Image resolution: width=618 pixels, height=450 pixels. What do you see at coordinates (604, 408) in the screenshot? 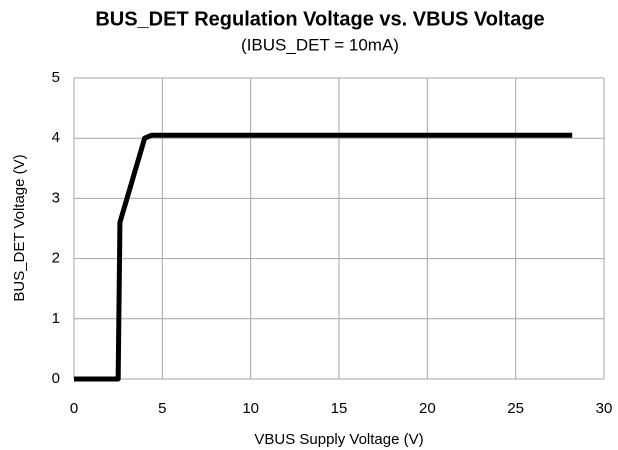
I see `x-tick-label: 30` at bounding box center [604, 408].